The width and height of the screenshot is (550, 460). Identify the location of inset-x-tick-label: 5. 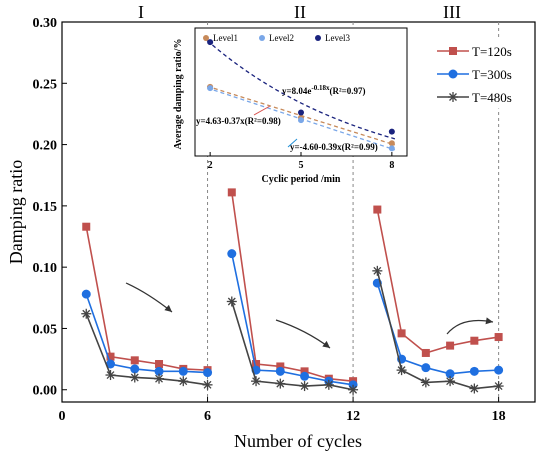
(301, 165).